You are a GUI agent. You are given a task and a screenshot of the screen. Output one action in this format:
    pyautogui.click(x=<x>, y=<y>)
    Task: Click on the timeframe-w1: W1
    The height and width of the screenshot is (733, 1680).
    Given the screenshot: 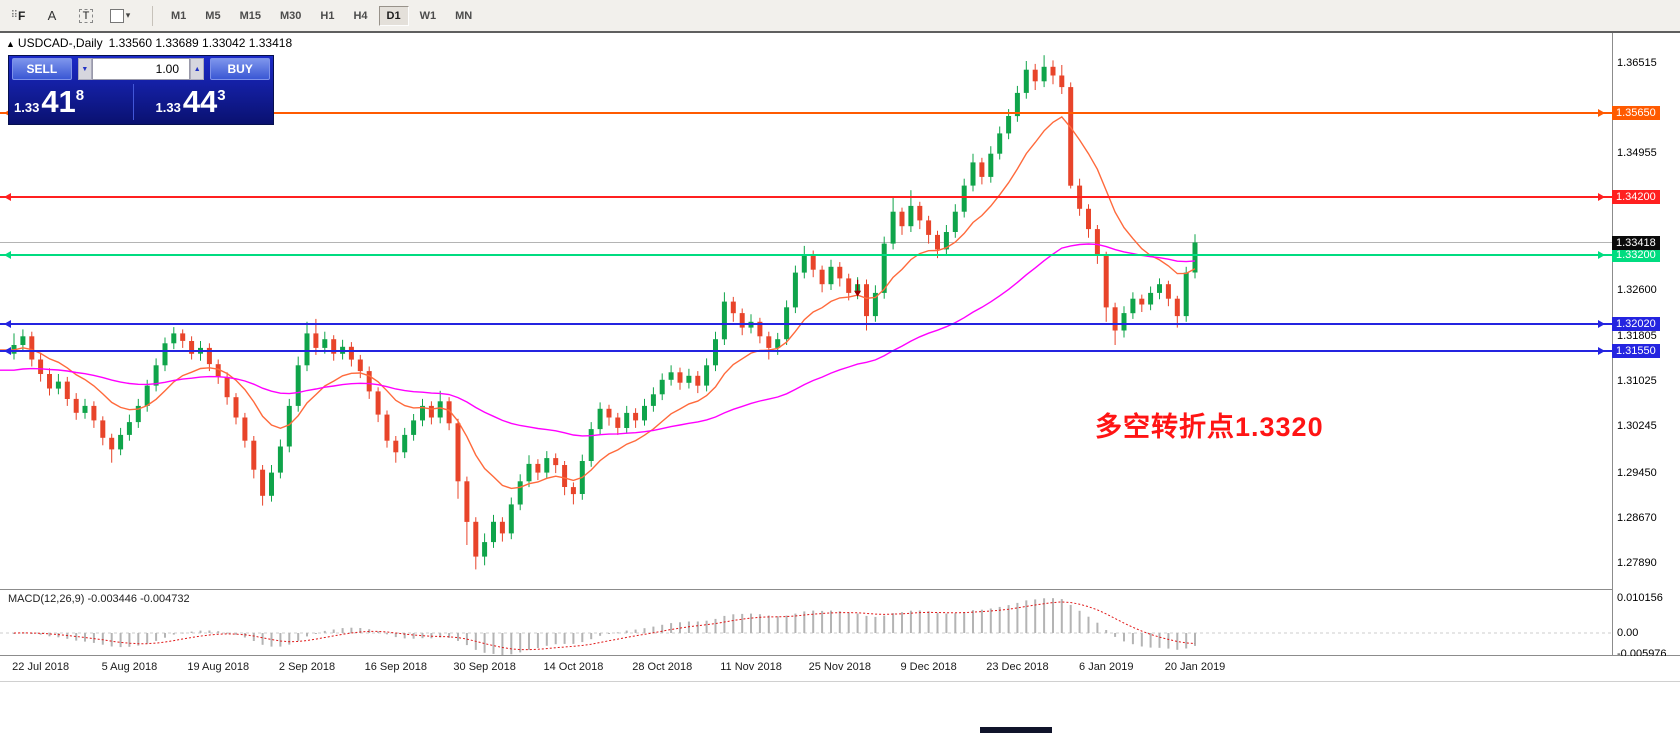 What is the action you would take?
    pyautogui.click(x=428, y=16)
    